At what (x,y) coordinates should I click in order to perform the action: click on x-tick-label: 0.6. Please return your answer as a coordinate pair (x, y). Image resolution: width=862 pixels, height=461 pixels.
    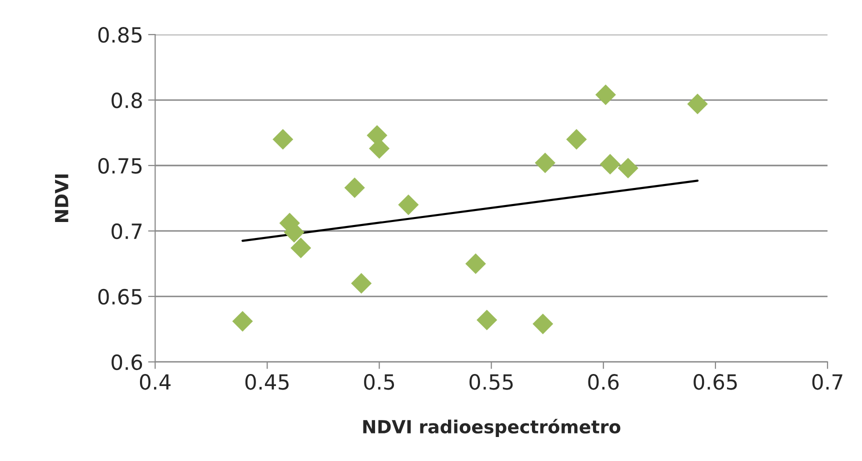
    Looking at the image, I should click on (603, 382).